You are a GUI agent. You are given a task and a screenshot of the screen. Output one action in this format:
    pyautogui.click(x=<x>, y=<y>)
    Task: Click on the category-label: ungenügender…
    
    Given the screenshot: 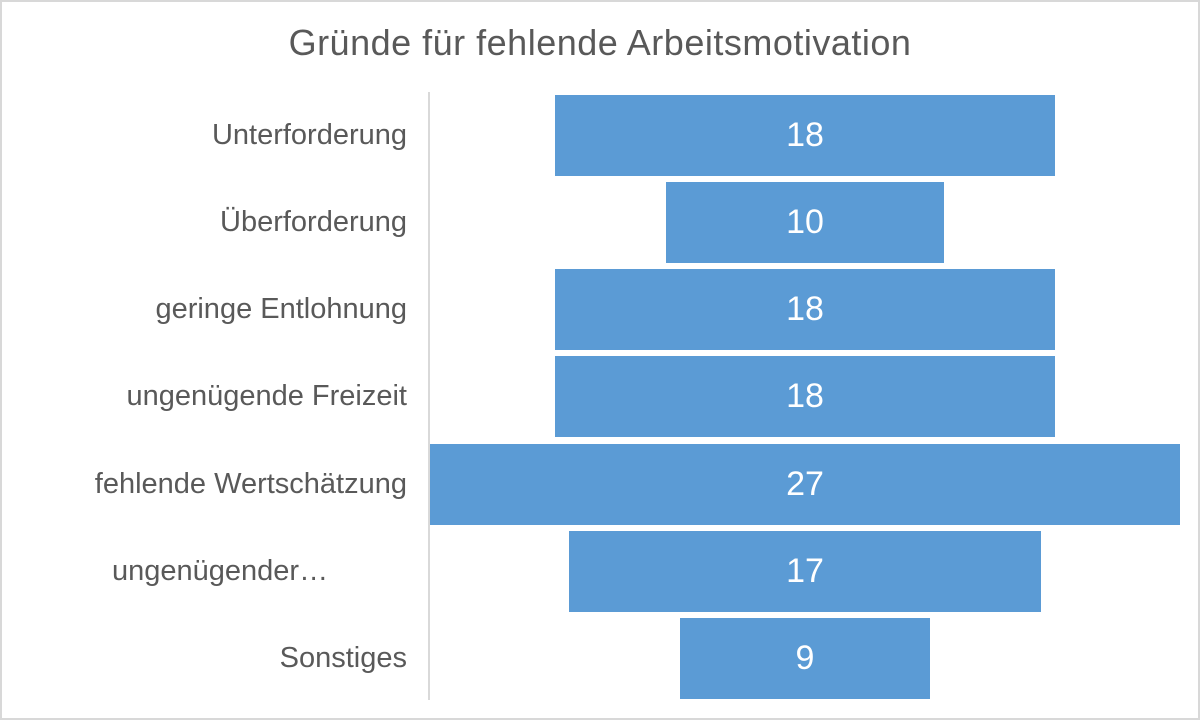 What is the action you would take?
    pyautogui.click(x=220, y=570)
    